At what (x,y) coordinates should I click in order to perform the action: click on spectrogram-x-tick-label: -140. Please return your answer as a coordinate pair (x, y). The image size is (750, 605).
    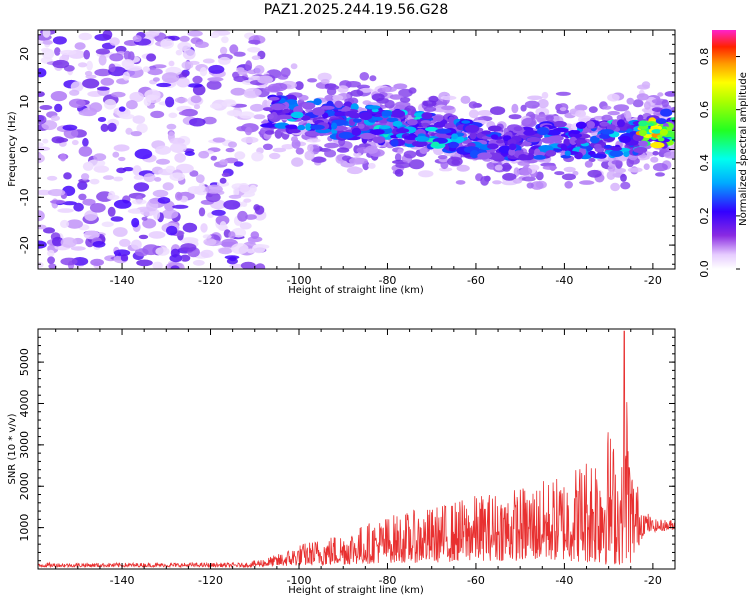
    Looking at the image, I should click on (122, 280).